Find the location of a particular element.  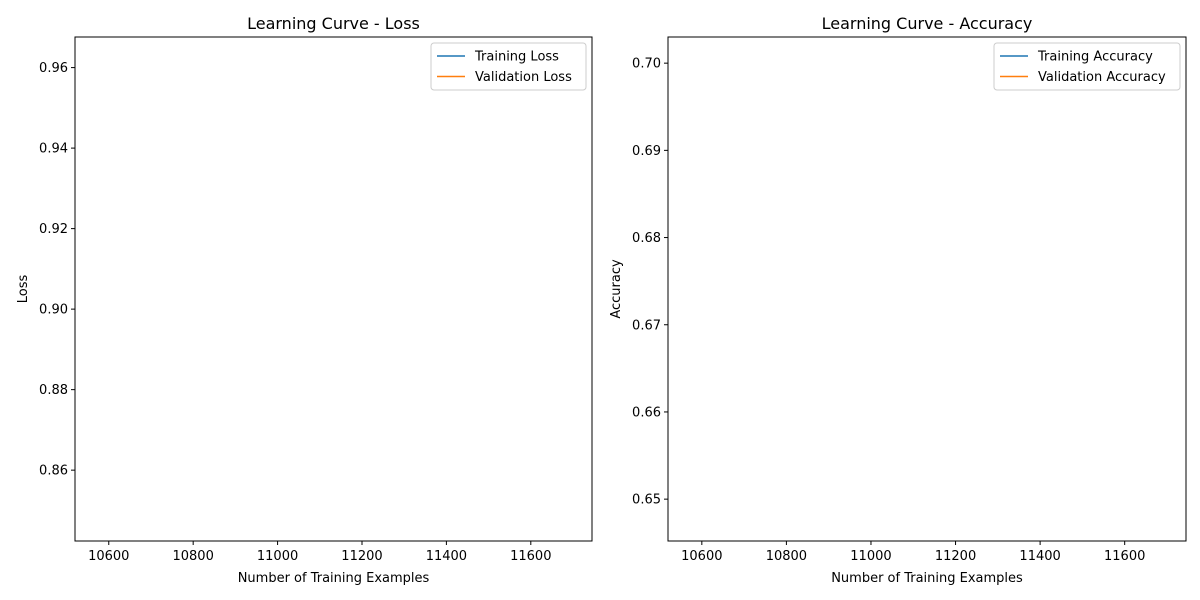

accuracy-x-tick-label: 10800 is located at coordinates (786, 556).